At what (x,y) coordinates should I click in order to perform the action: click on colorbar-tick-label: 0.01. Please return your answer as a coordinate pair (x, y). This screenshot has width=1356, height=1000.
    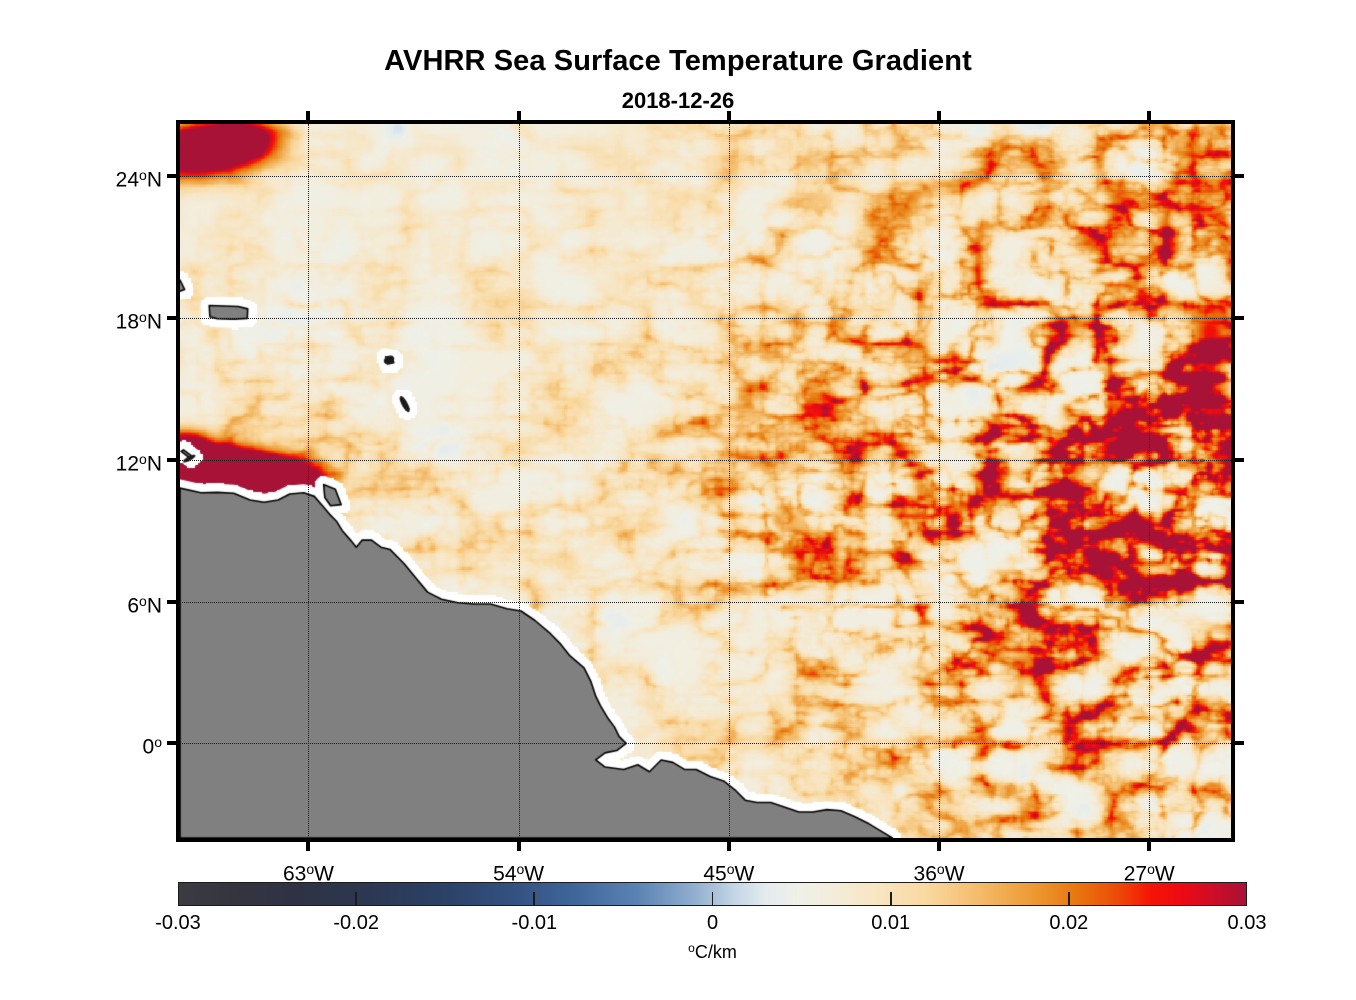
    Looking at the image, I should click on (891, 923).